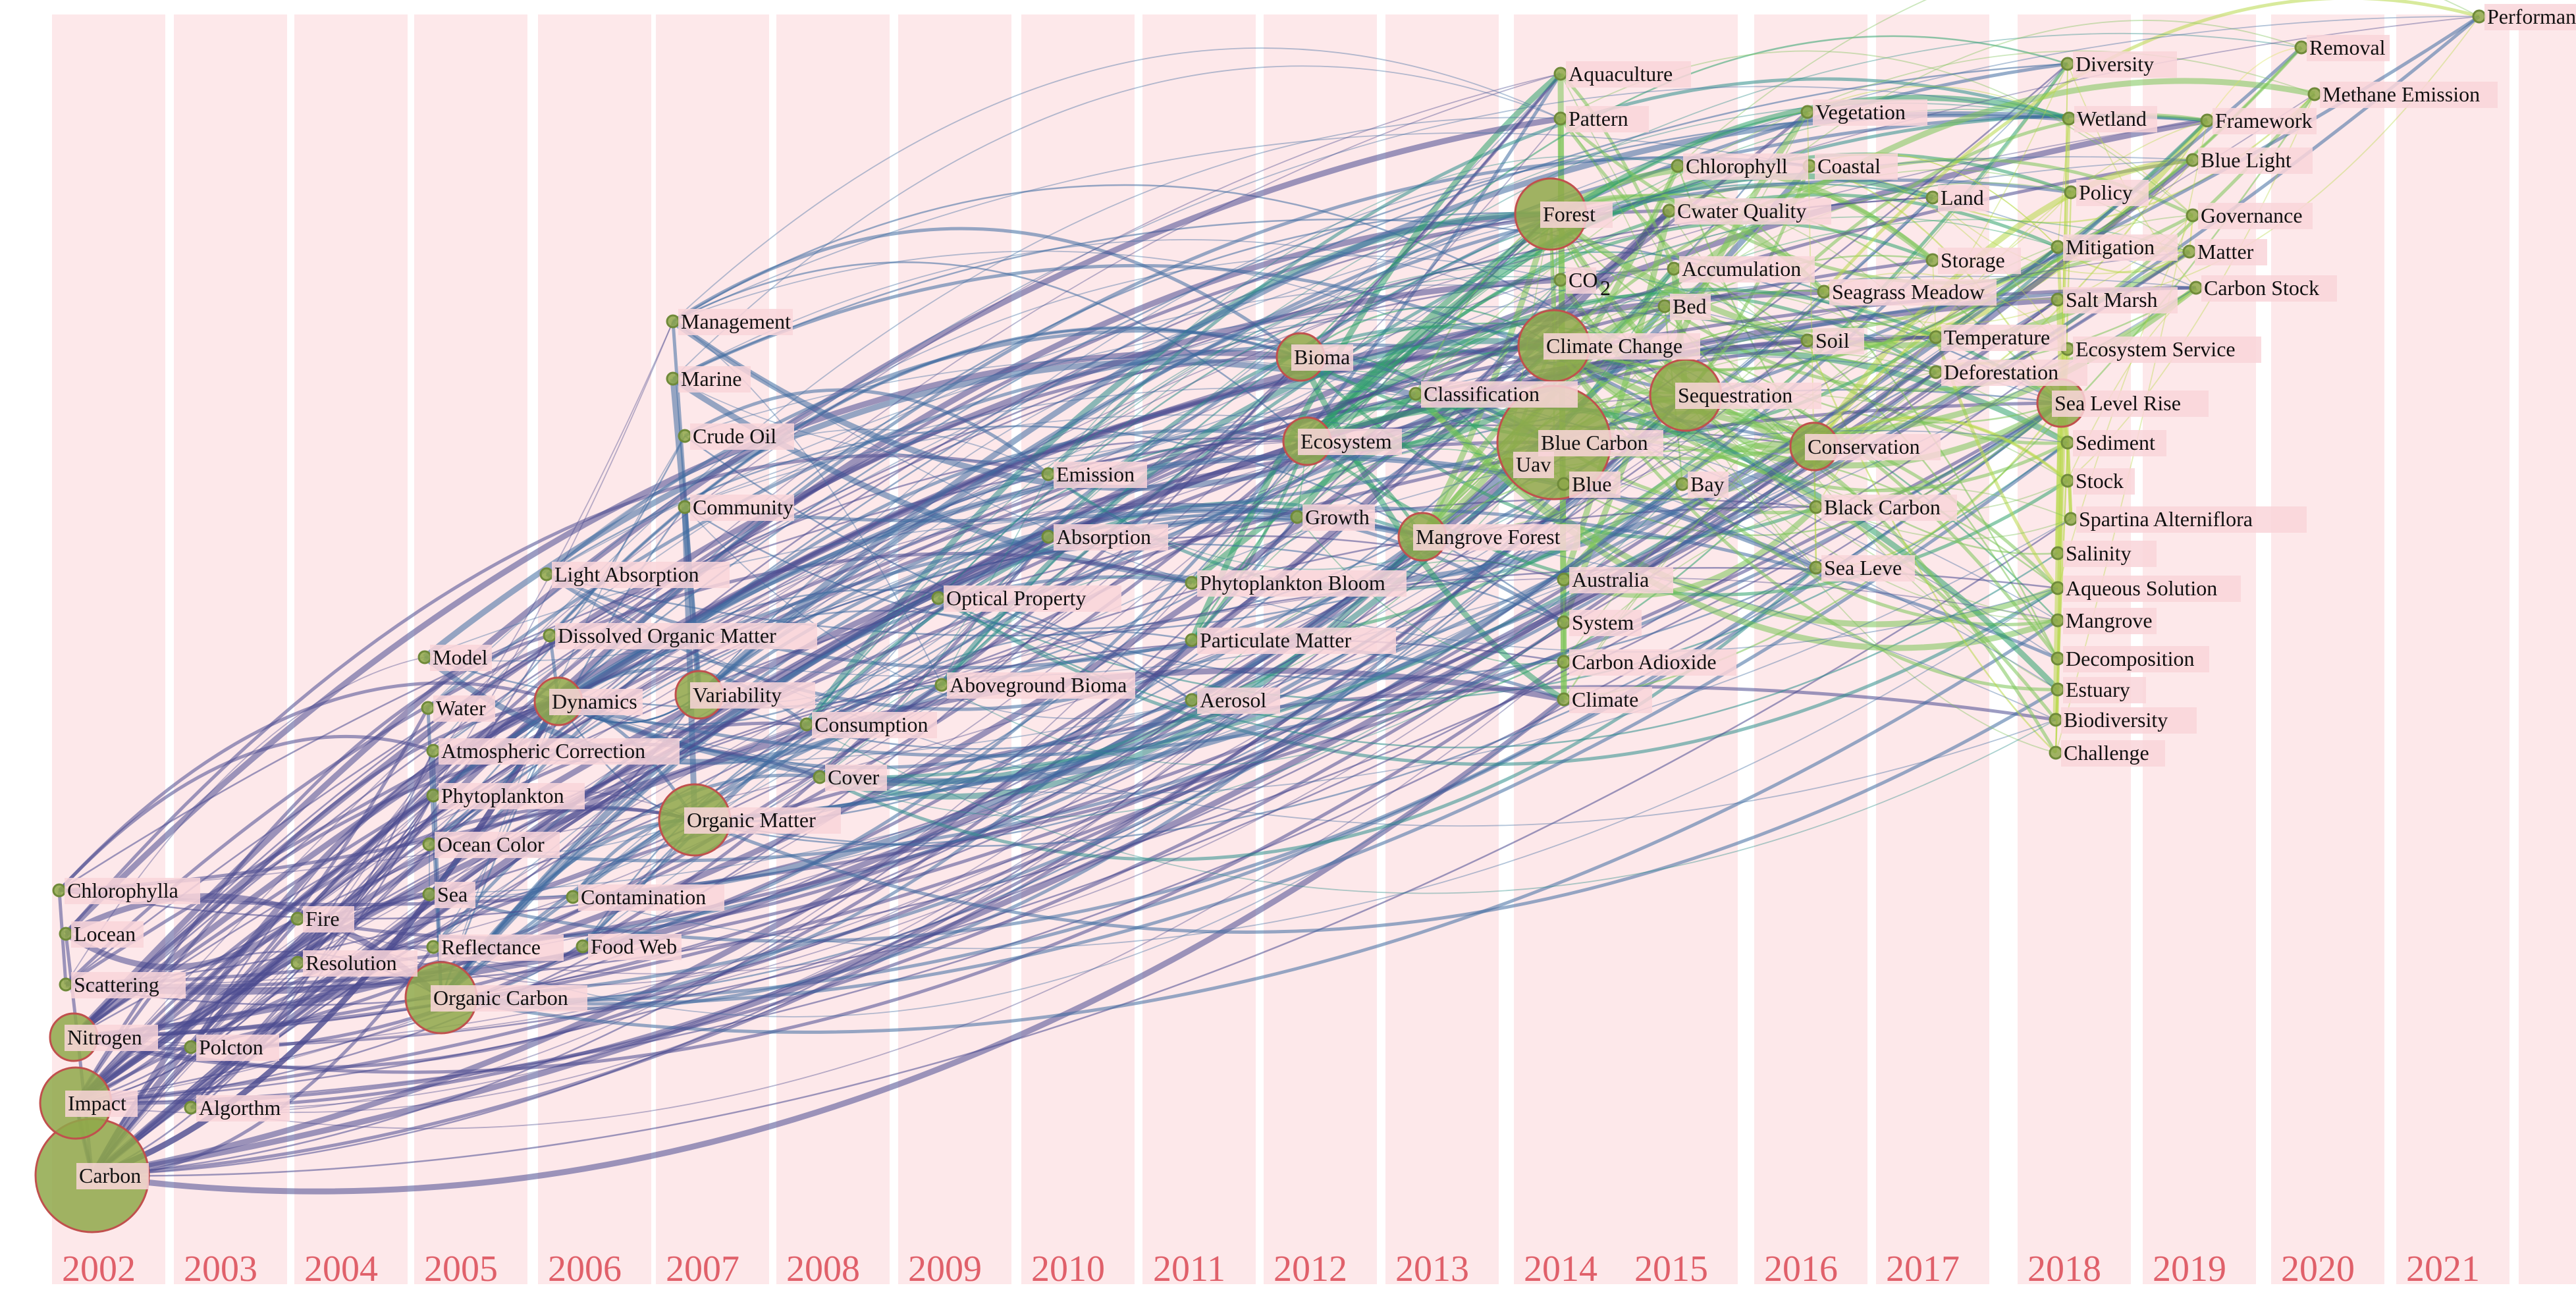  I want to click on keyword-node-bed, so click(1665, 306).